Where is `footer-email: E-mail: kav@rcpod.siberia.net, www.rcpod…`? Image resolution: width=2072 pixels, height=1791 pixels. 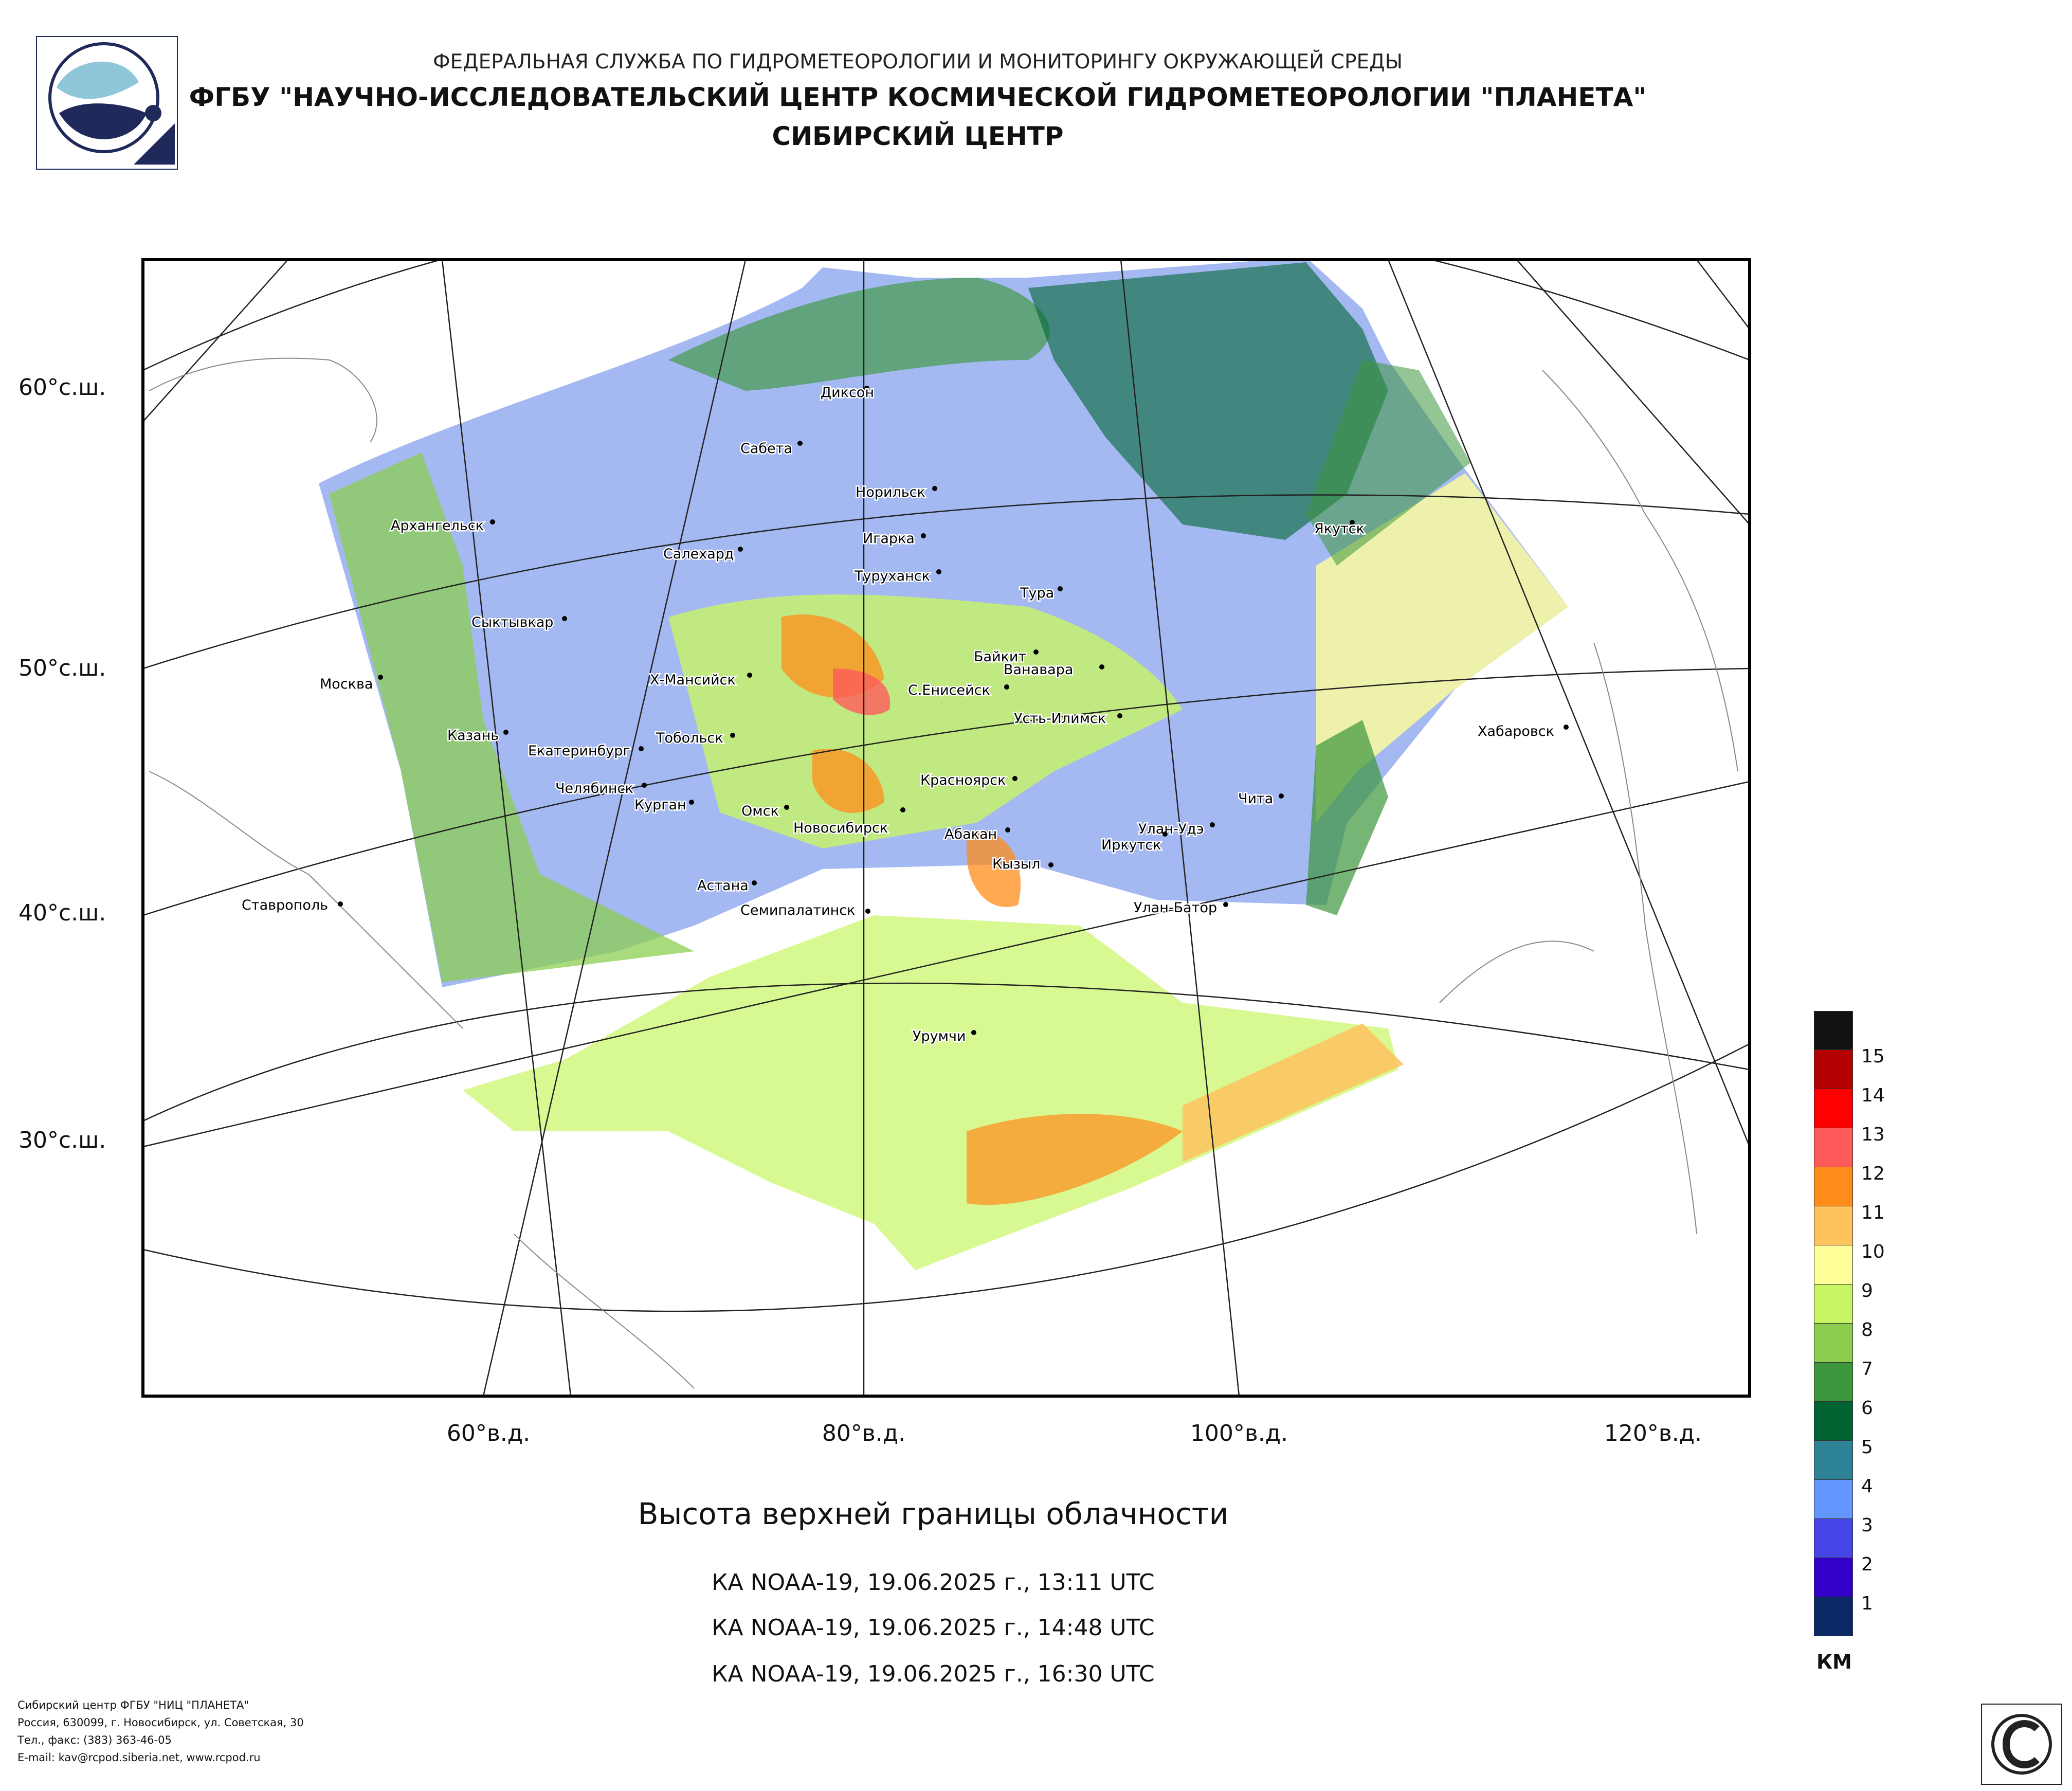
footer-email: E-mail: kav@rcpod.siberia.net, www.rcpod… is located at coordinates (139, 1757).